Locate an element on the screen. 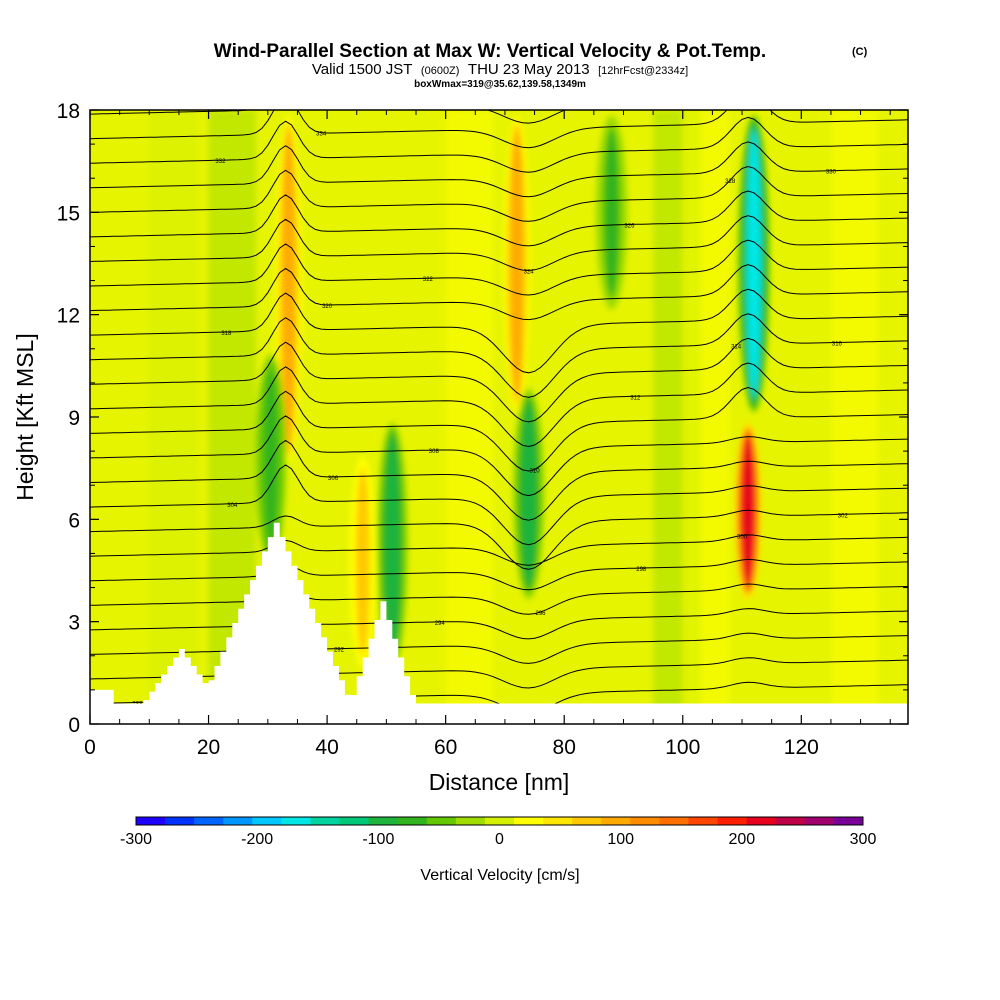 This screenshot has width=1000, height=1000. subtitle-utc: (0600Z) is located at coordinates (440, 71).